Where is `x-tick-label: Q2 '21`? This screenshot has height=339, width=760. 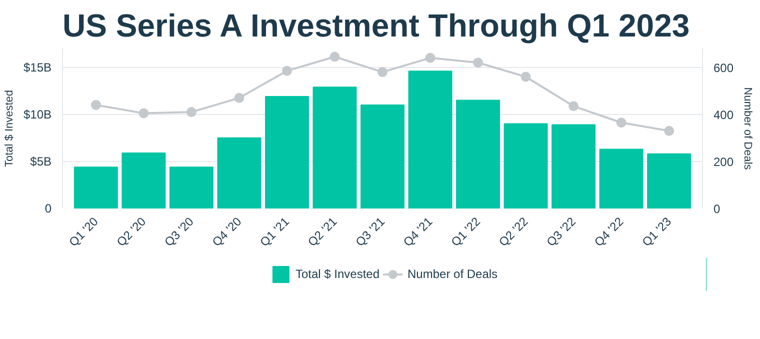
x-tick-label: Q2 '21 is located at coordinates (322, 232).